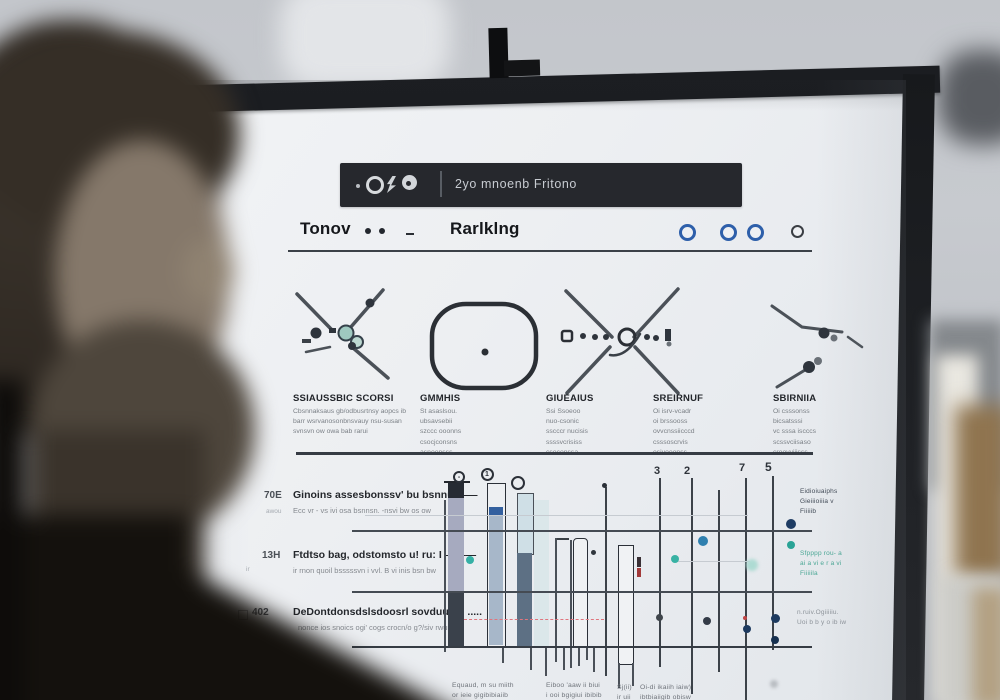 The width and height of the screenshot is (1000, 700). What do you see at coordinates (440, 398) in the screenshot?
I see `feature-title: GMMHIS` at bounding box center [440, 398].